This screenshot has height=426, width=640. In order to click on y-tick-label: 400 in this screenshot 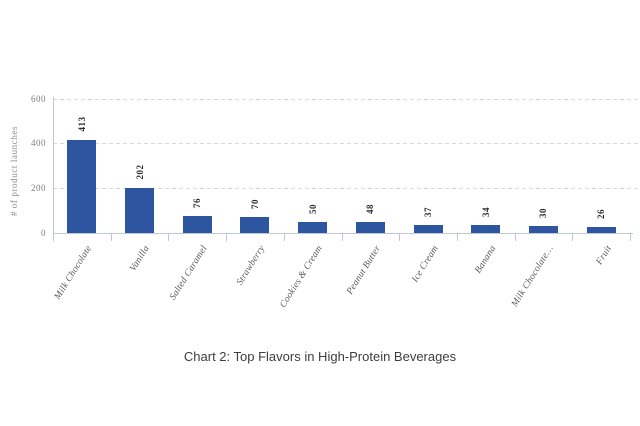, I will do `click(38, 143)`.